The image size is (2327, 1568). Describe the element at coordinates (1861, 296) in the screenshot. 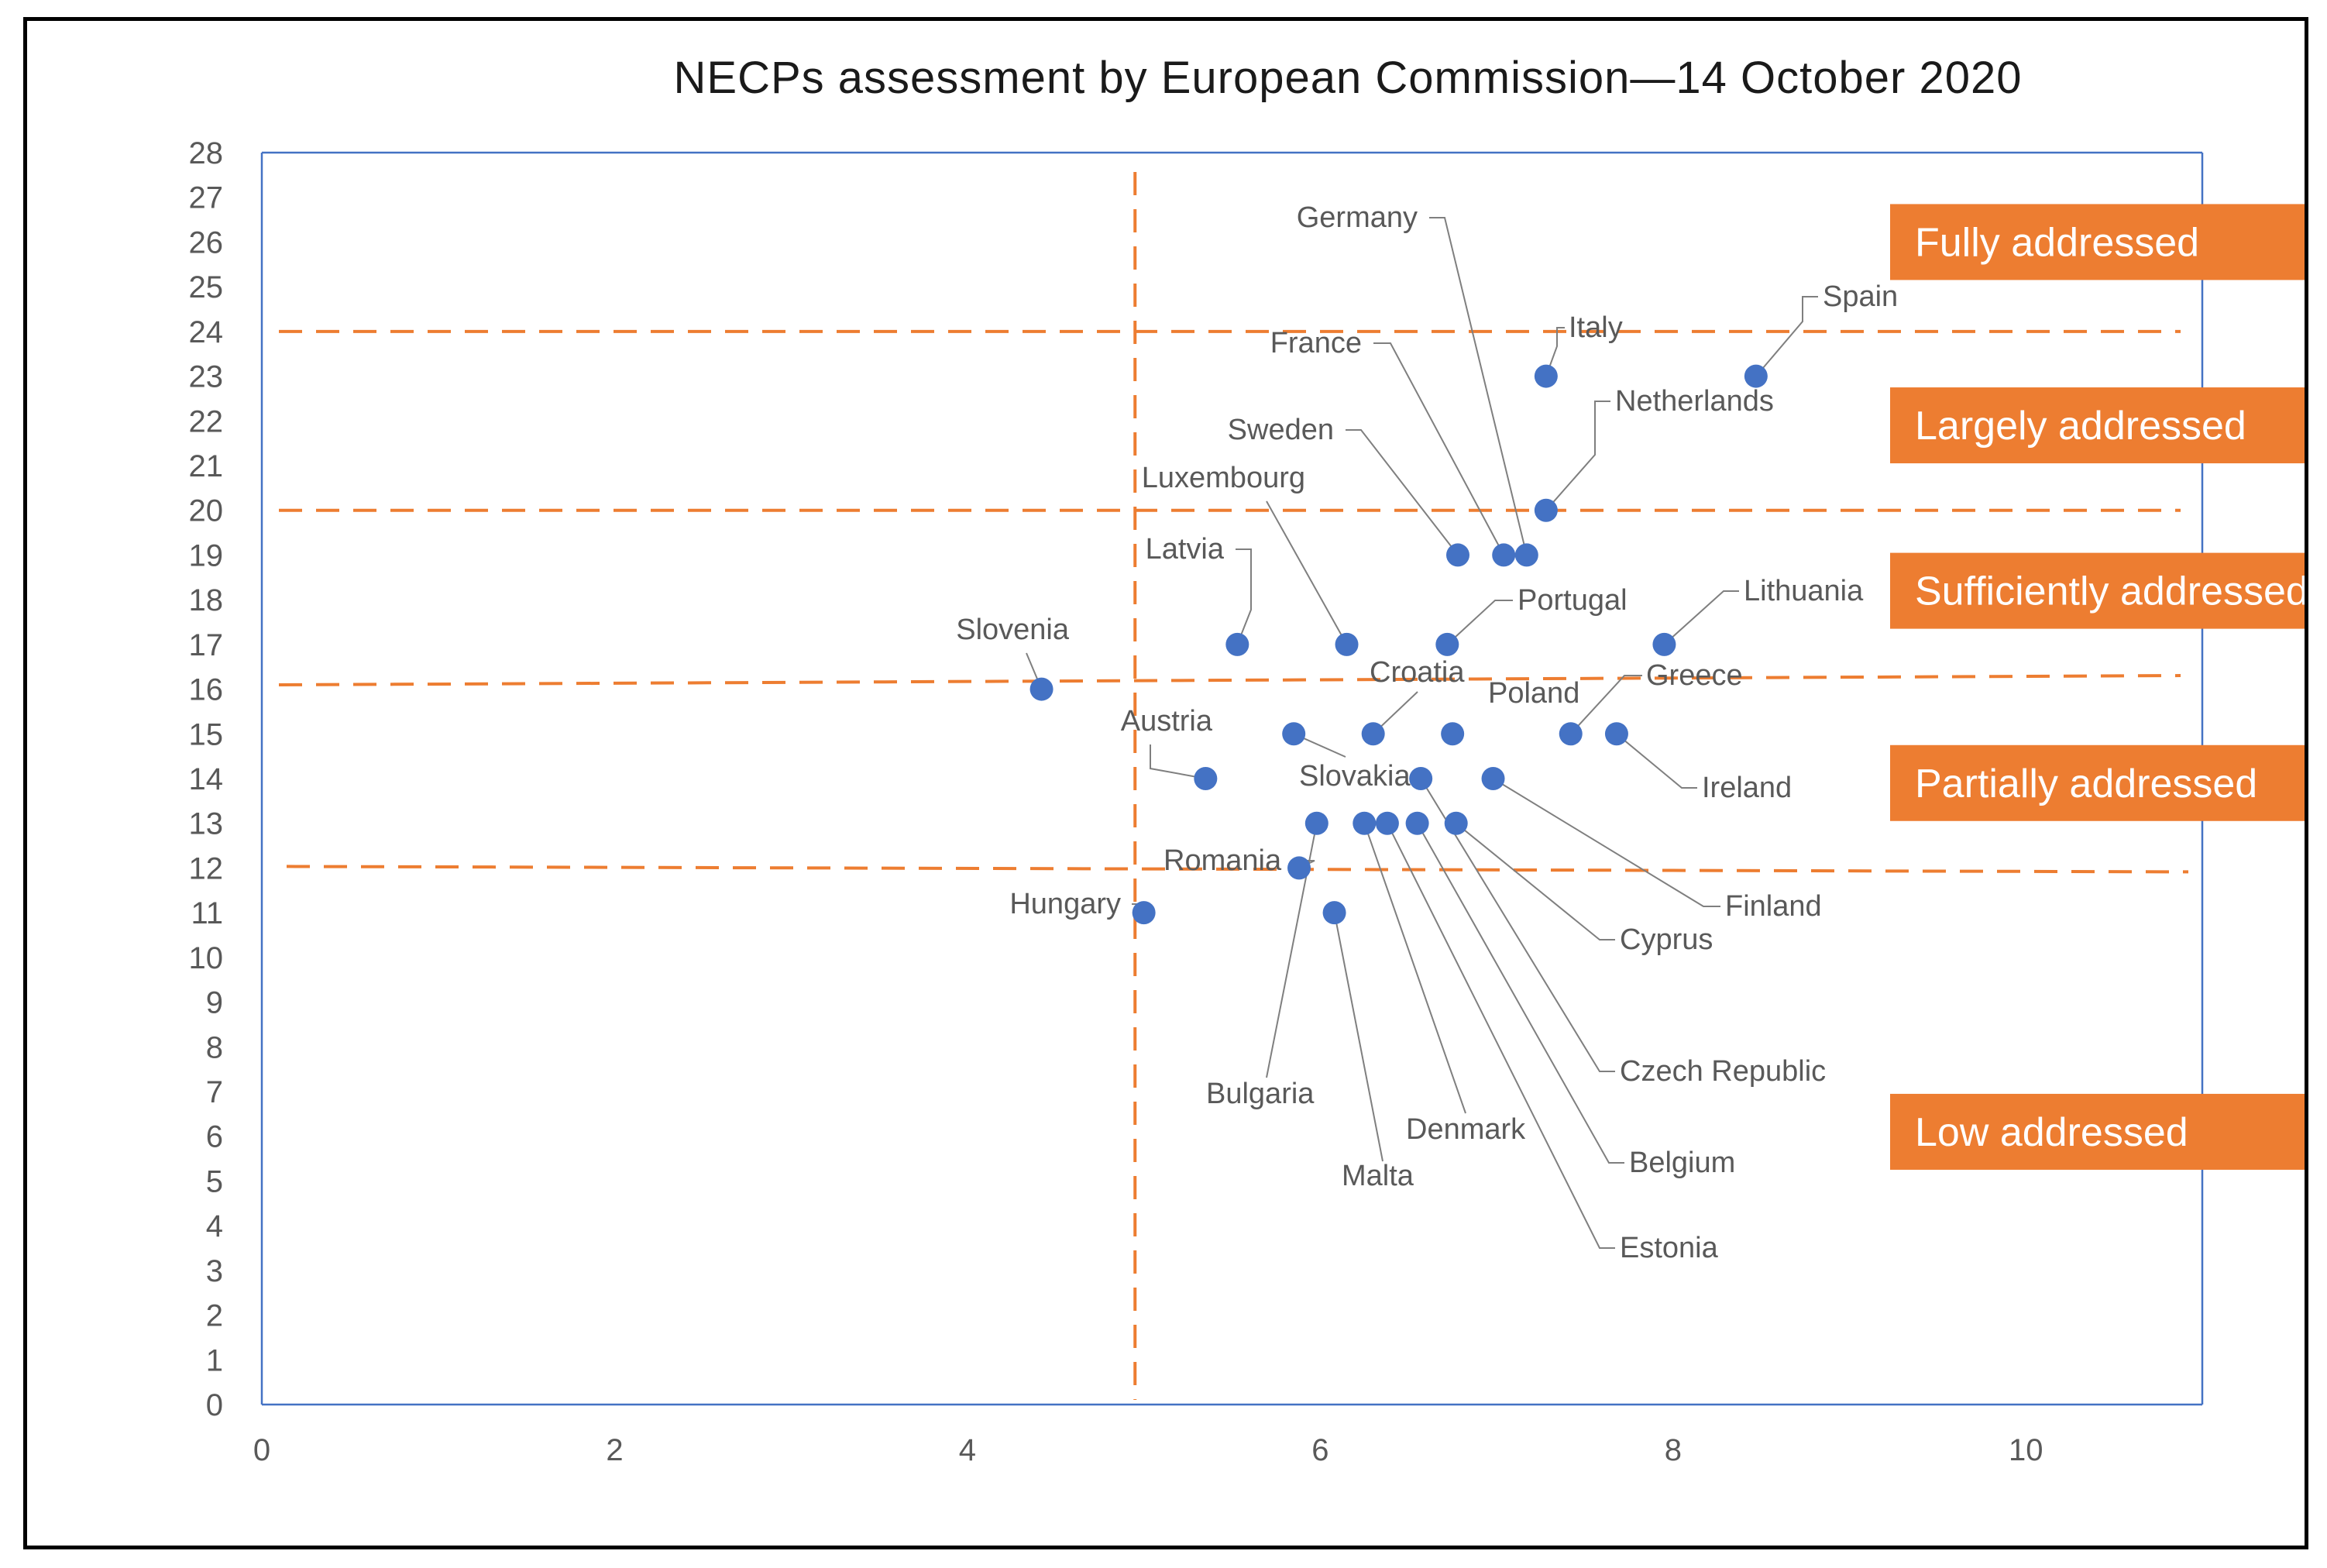

I see `point-label: Spain` at that location.